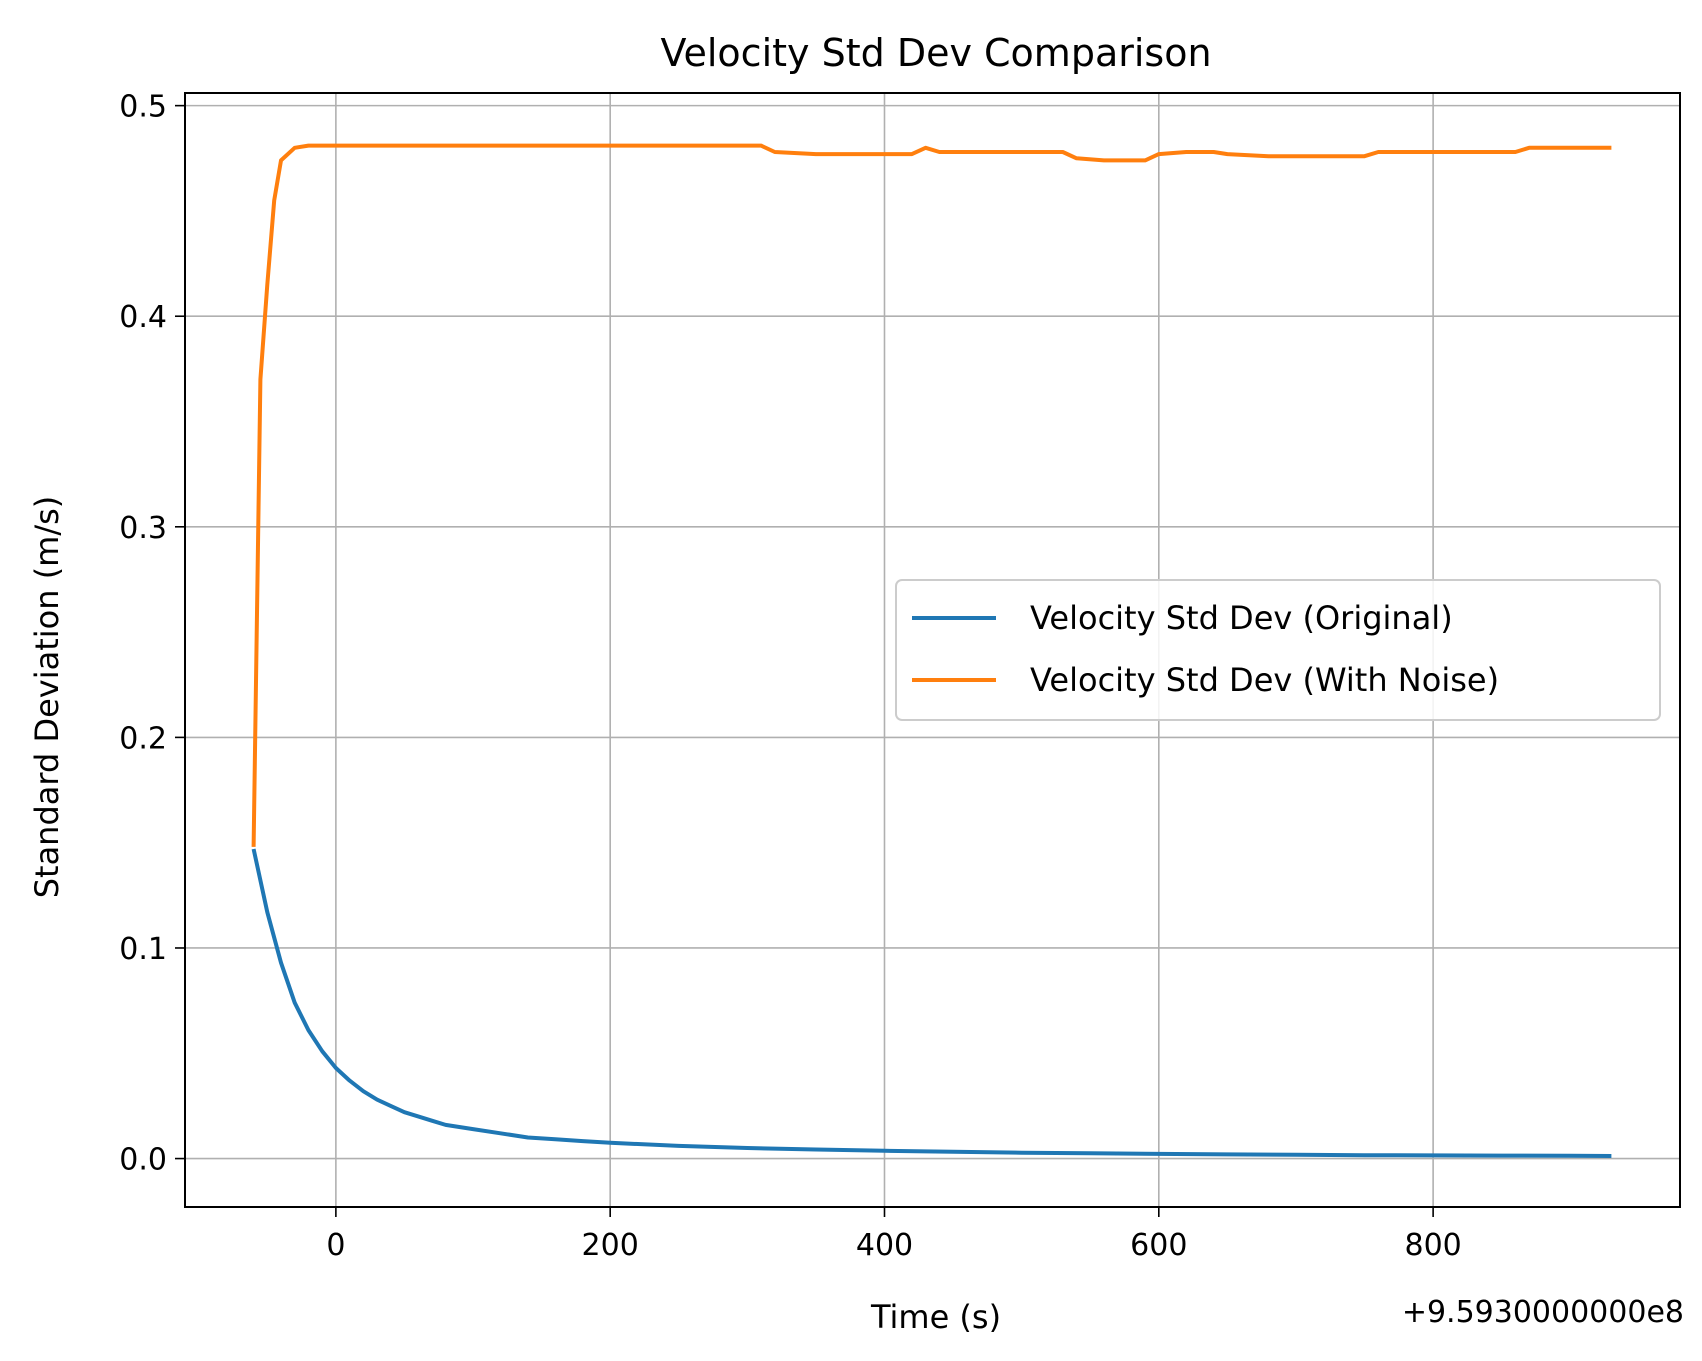  Describe the element at coordinates (1432, 1245) in the screenshot. I see `x-tick-label: 800` at that location.